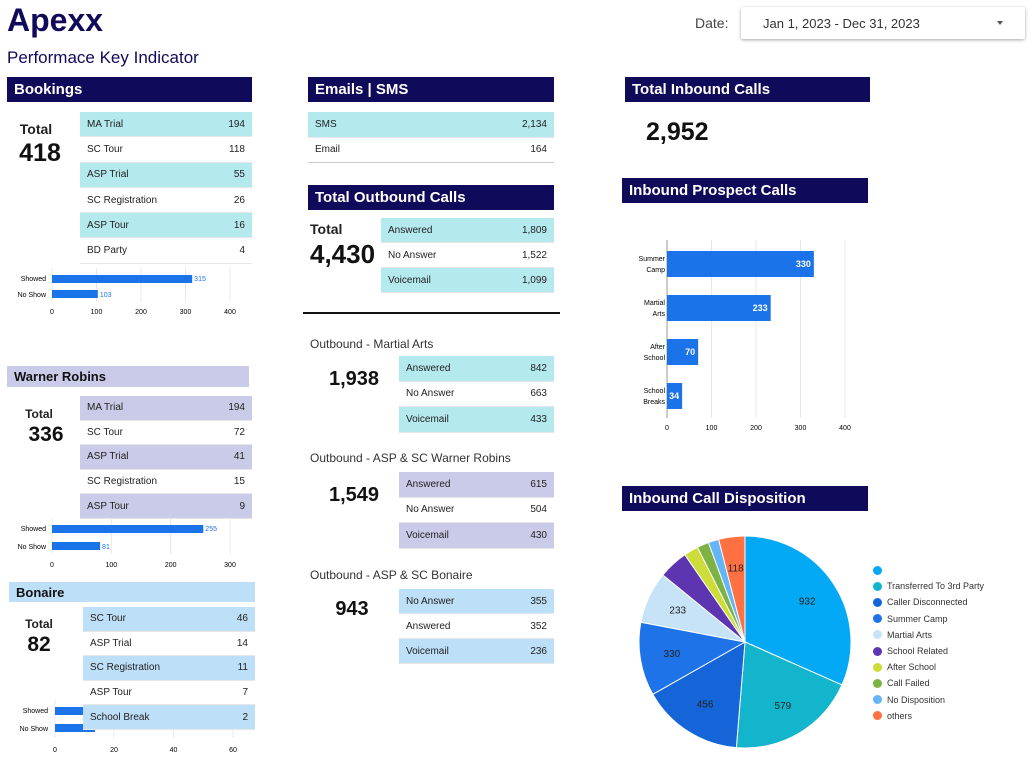 This screenshot has width=1031, height=765. I want to click on legend-item: No Disposition, so click(928, 700).